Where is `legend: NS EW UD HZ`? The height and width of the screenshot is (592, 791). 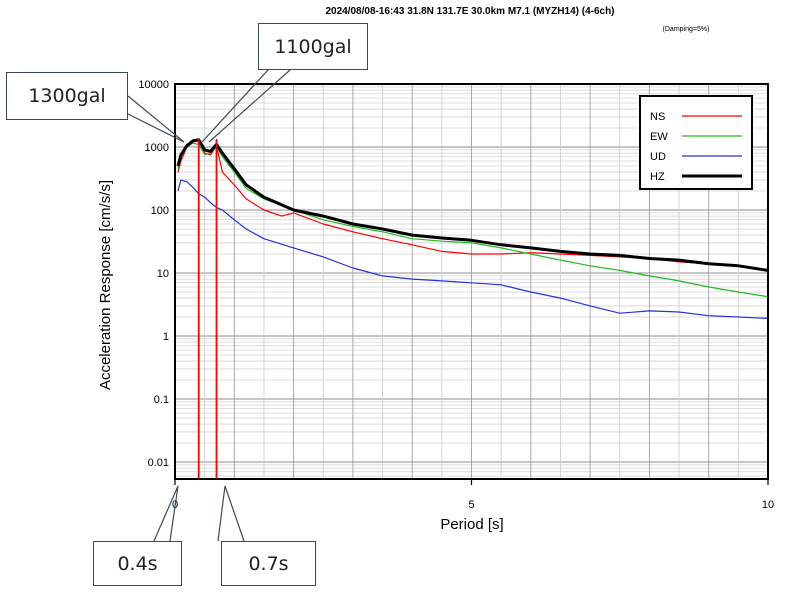
legend: NS EW UD HZ is located at coordinates (696, 142).